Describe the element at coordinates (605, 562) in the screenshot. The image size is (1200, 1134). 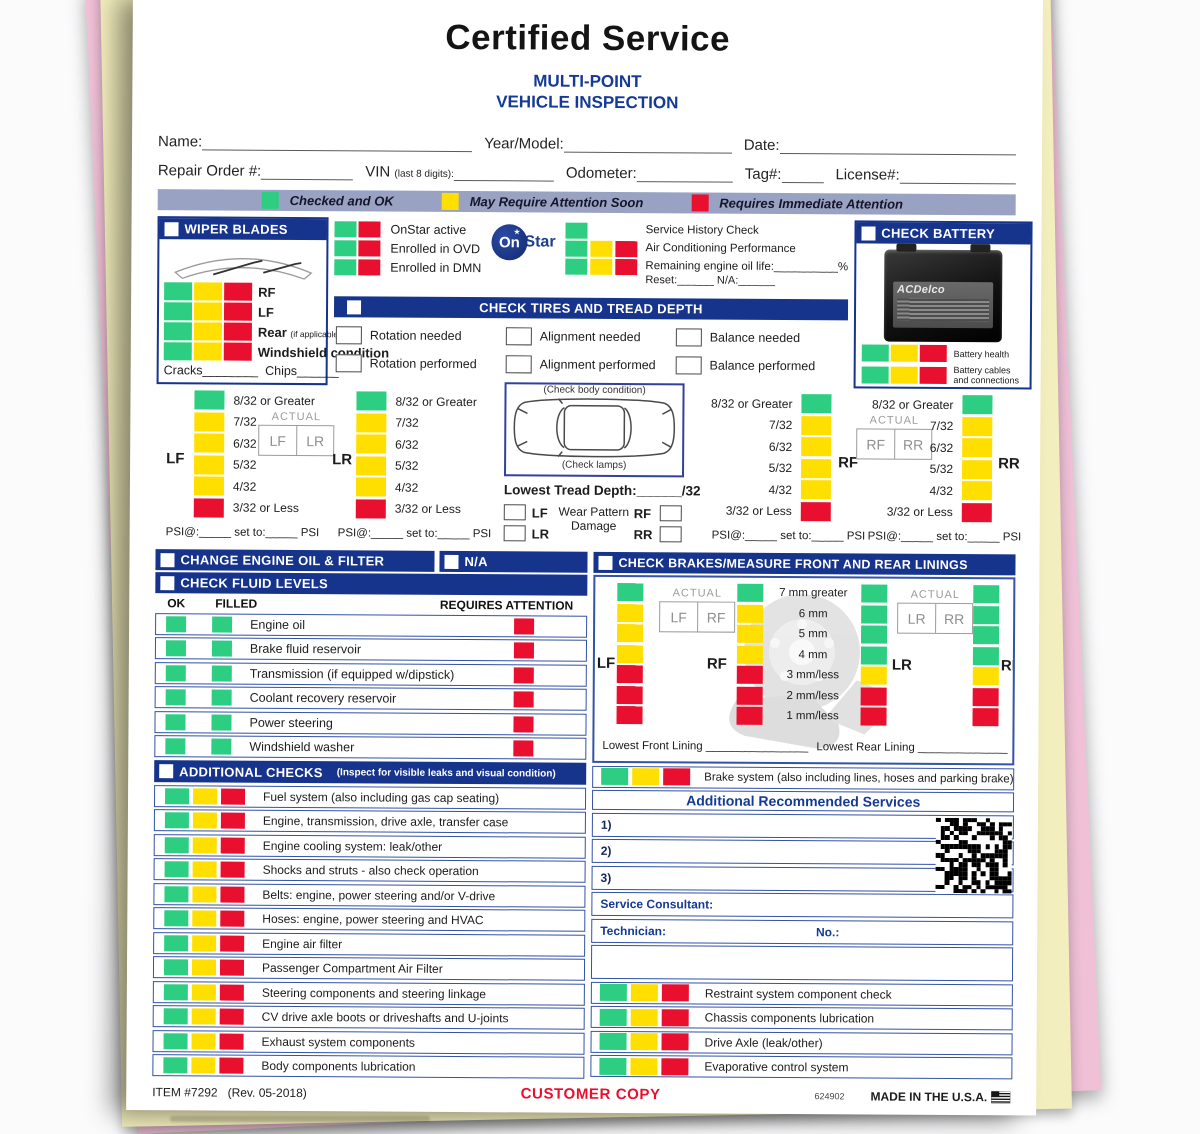
I see `check-brakes-checkbox` at that location.